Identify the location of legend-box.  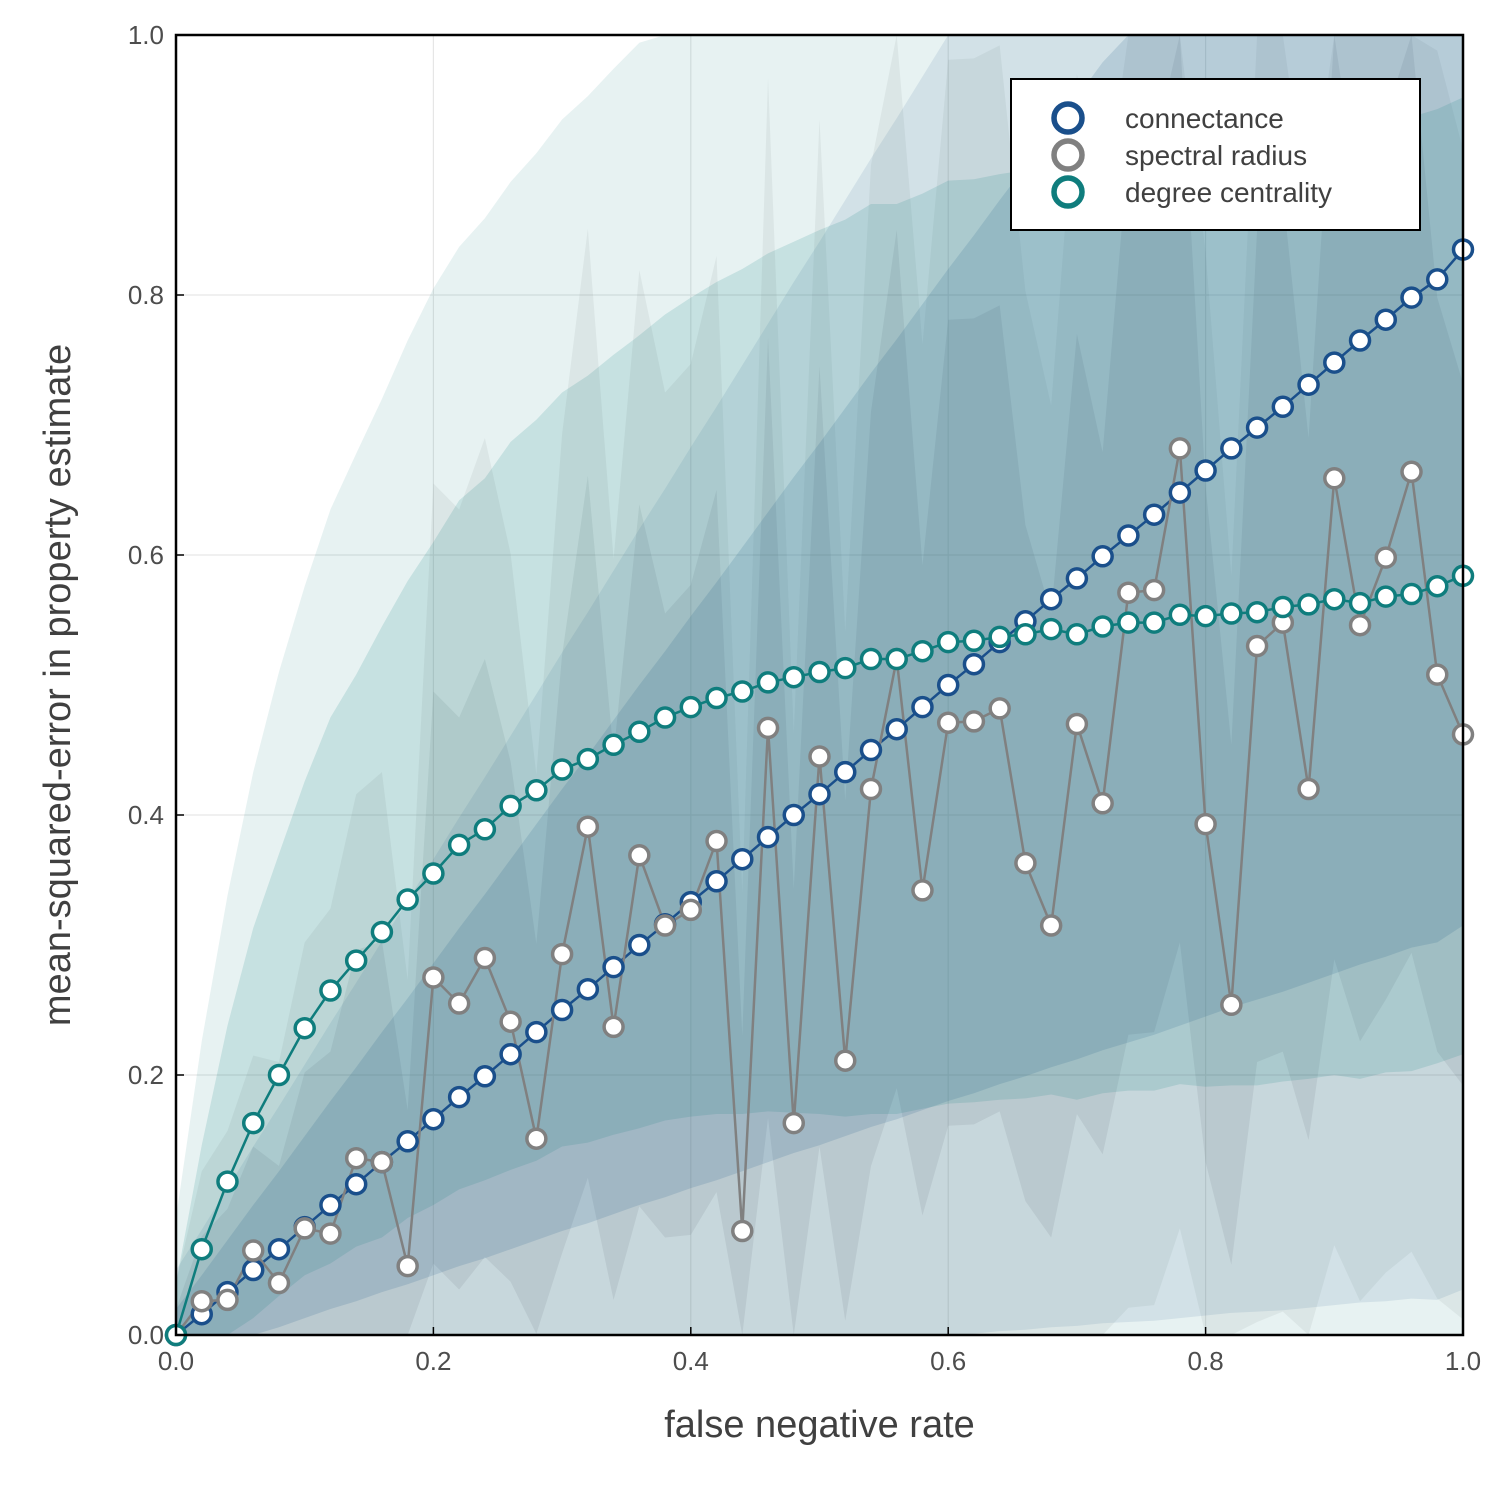
(1215, 154).